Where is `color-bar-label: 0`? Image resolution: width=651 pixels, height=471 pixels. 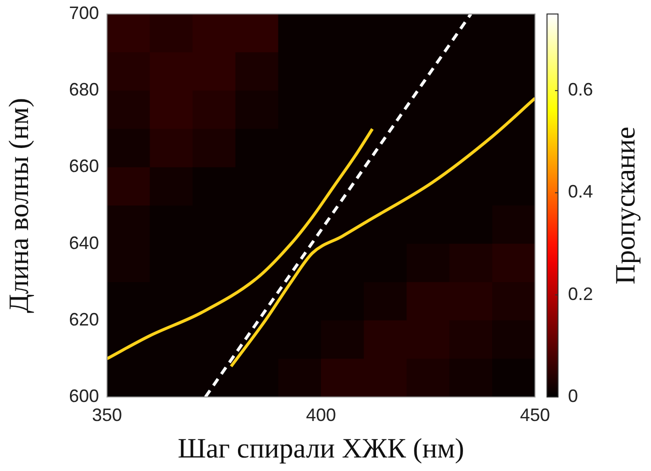
color-bar-label: 0 is located at coordinates (573, 396).